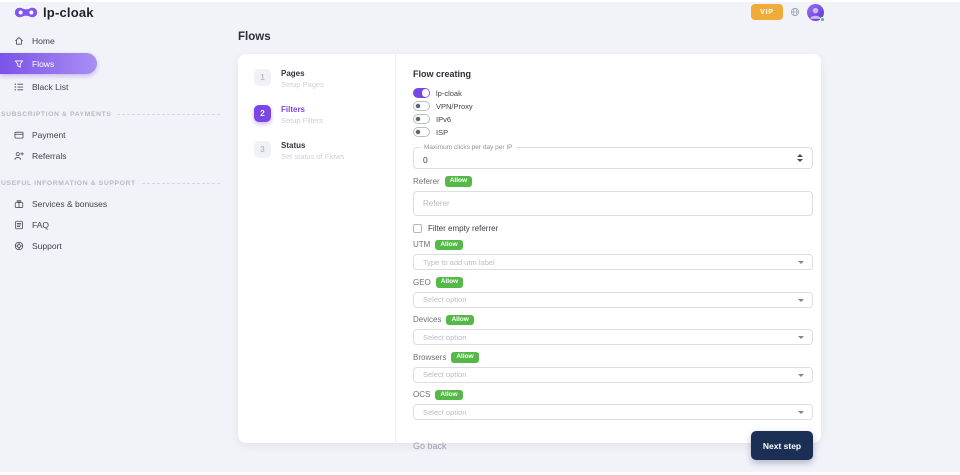  I want to click on step-status: 3 Status Set status of Flows, so click(316, 151).